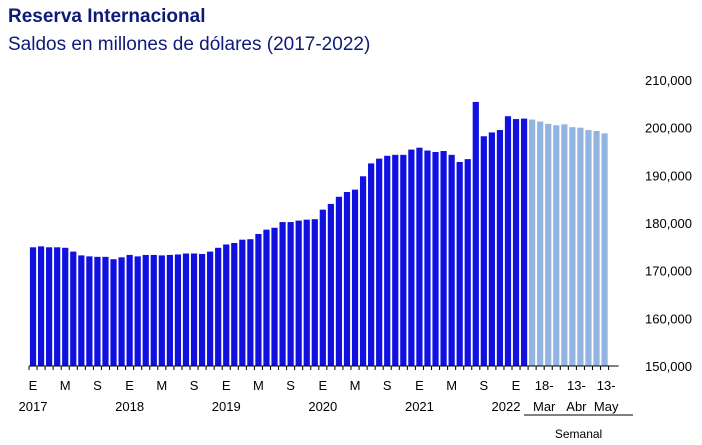 Image resolution: width=702 pixels, height=445 pixels. What do you see at coordinates (544, 385) in the screenshot?
I see `x-weekly-day-label: 18-` at bounding box center [544, 385].